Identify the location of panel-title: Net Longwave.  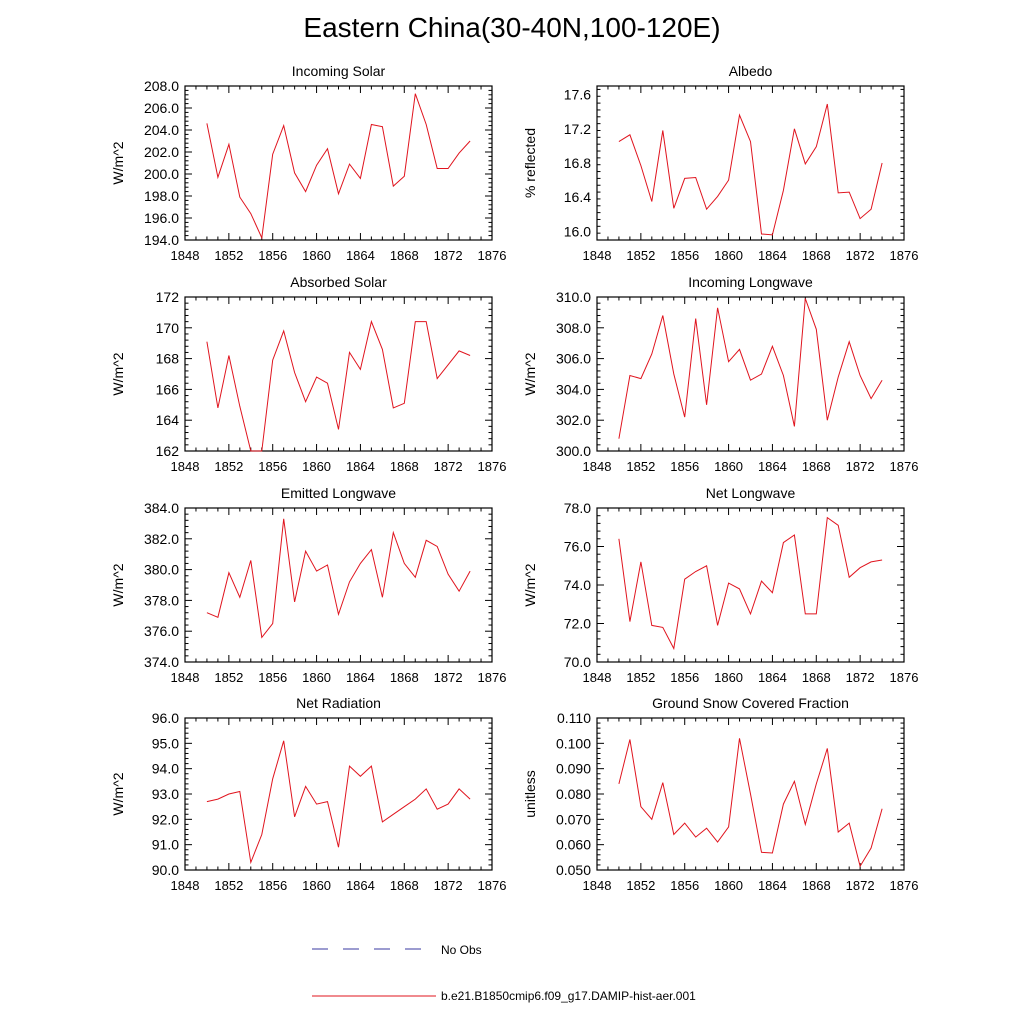
(751, 493).